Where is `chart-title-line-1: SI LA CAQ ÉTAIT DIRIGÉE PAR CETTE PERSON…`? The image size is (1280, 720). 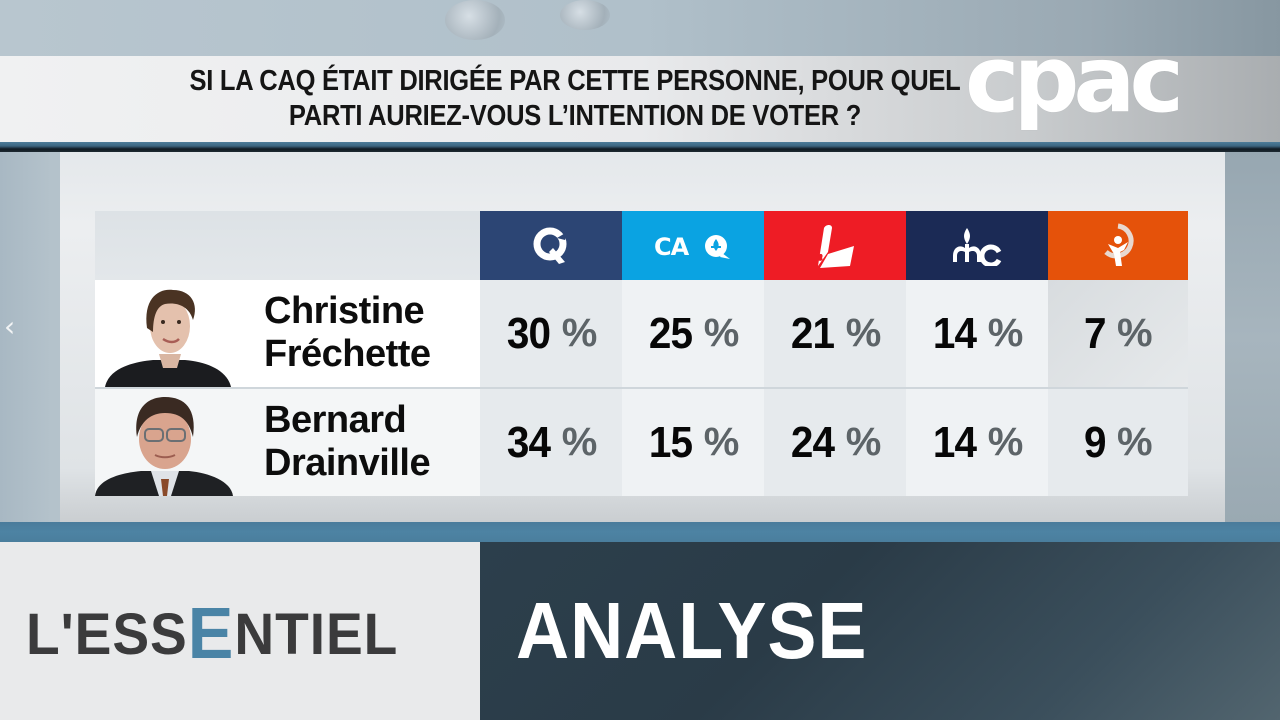 chart-title-line-1: SI LA CAQ ÉTAIT DIRIGÉE PAR CETTE PERSON… is located at coordinates (575, 81).